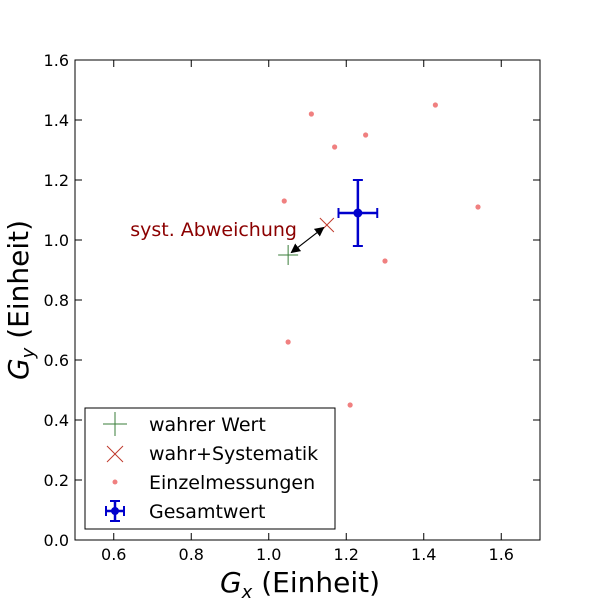 This screenshot has height=604, width=600. I want to click on legend-icon-wahrer-wert, so click(115, 424).